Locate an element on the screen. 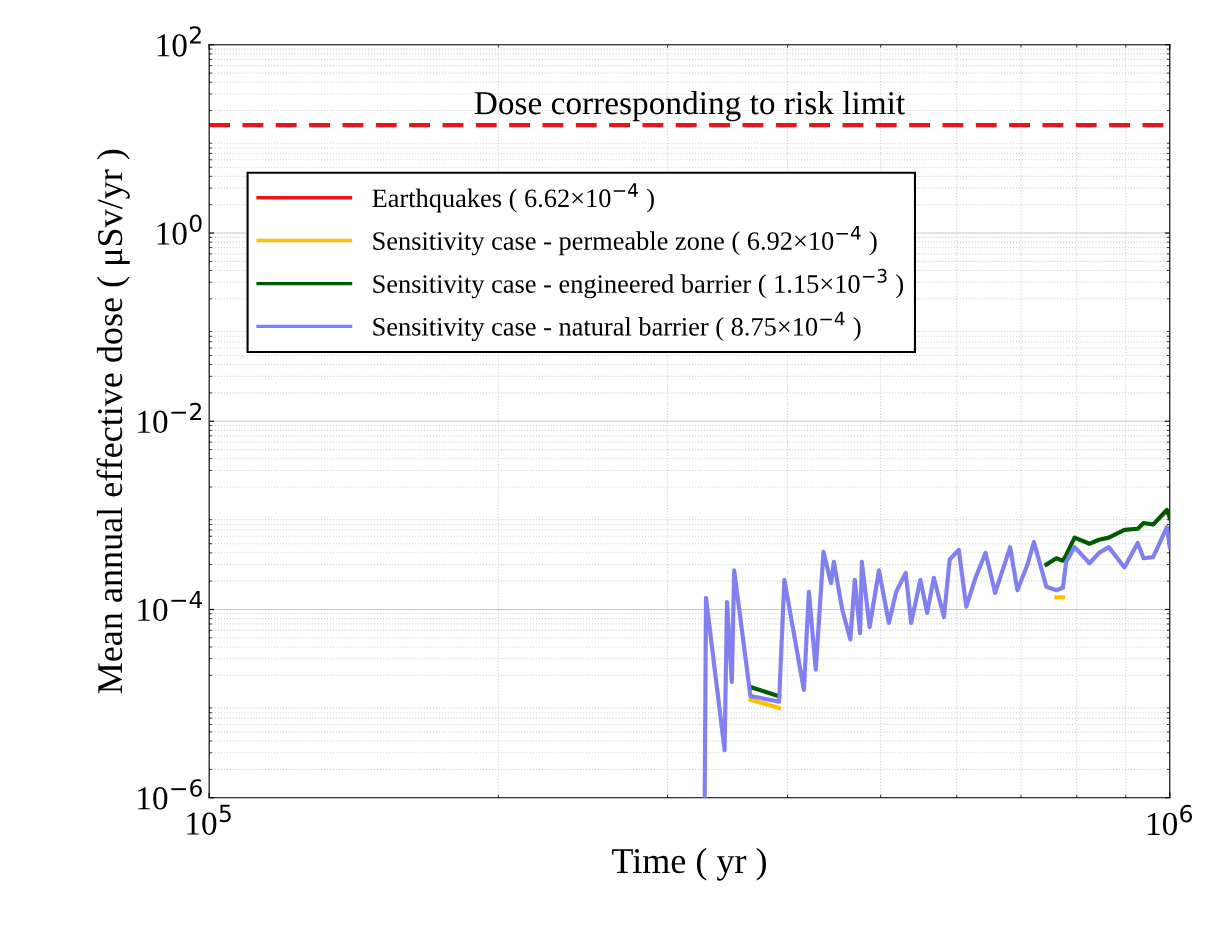  y-tick-label: 10$^{−2}$ is located at coordinates (169, 418).